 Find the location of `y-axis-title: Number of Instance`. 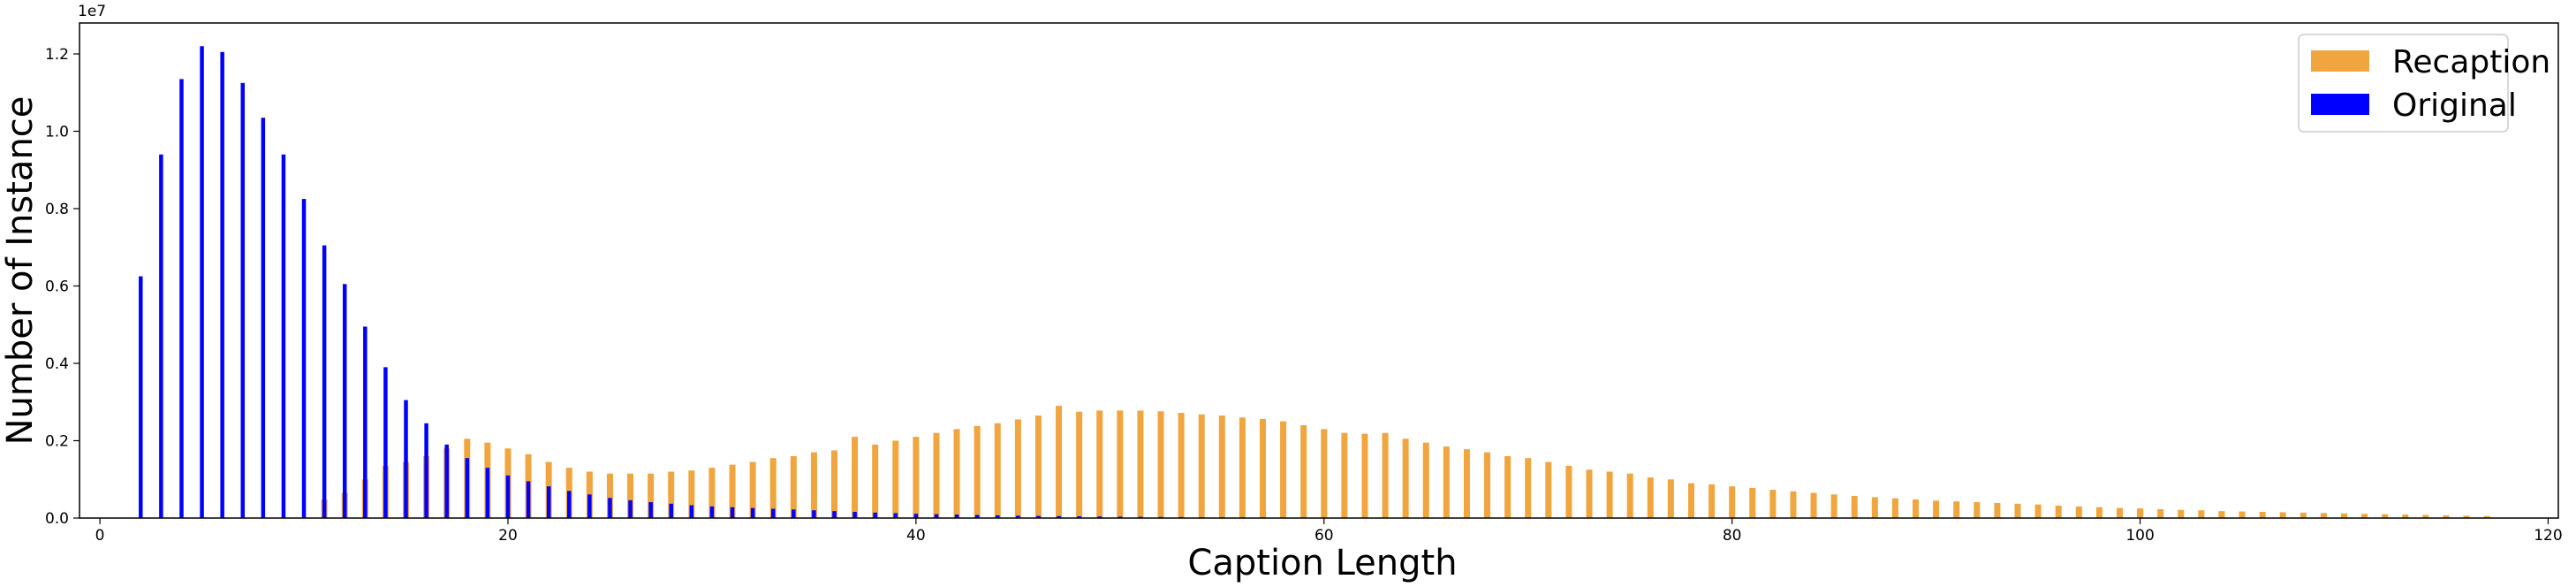

y-axis-title: Number of Instance is located at coordinates (20, 271).